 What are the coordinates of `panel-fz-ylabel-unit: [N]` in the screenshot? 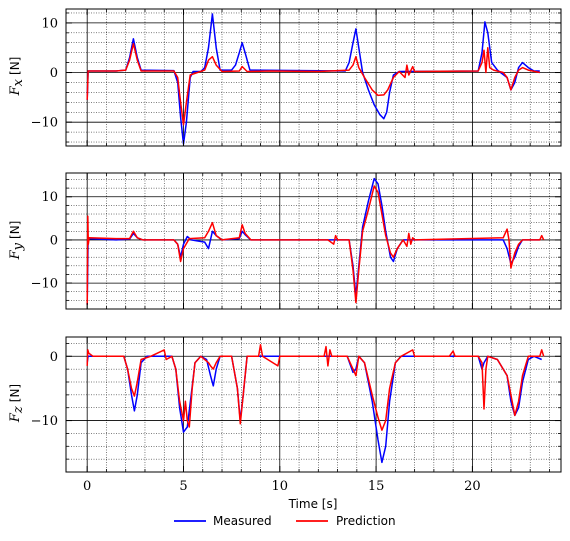 It's located at (15, 393).